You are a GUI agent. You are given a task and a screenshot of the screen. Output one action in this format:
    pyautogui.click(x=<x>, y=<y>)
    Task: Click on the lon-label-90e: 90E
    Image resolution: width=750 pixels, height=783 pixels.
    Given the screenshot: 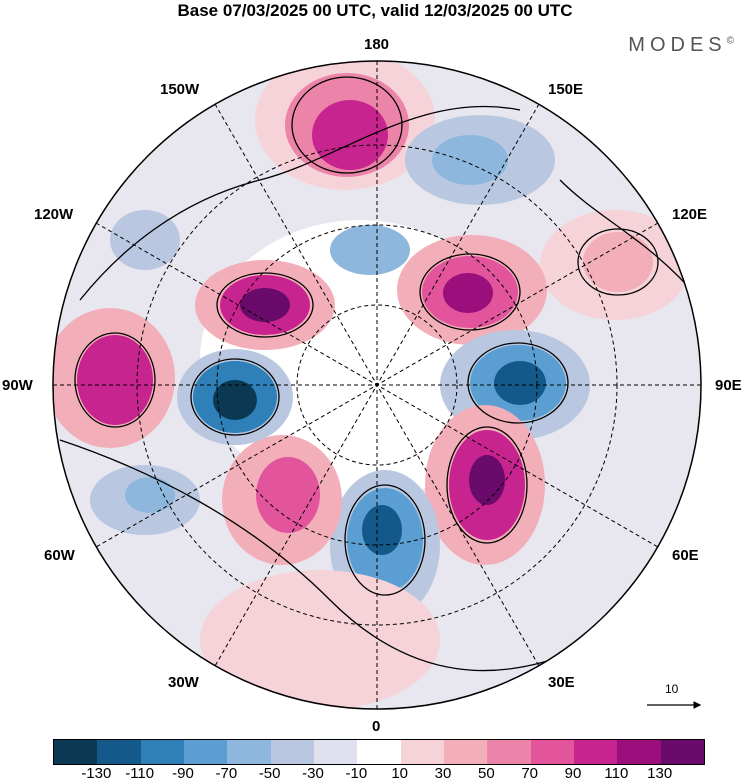 What is the action you would take?
    pyautogui.click(x=728, y=385)
    